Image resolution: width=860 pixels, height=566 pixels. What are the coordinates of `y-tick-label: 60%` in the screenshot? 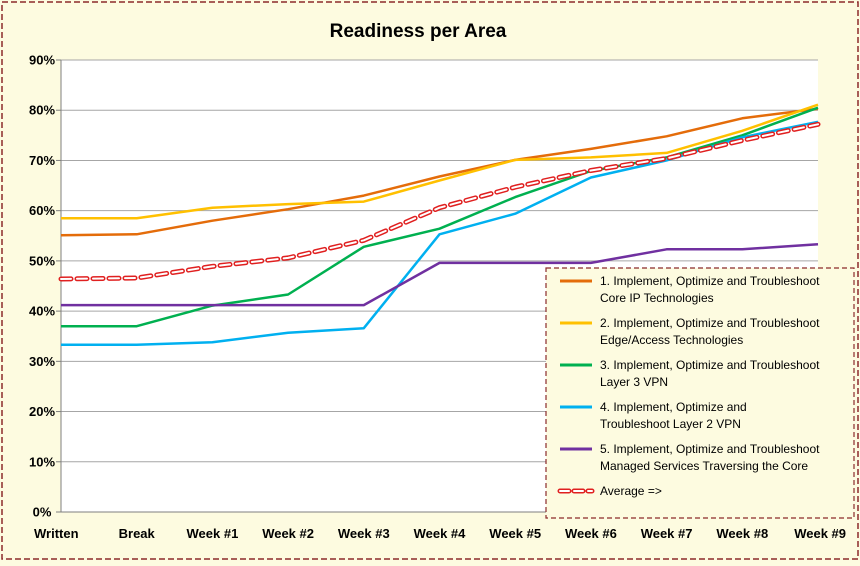 It's located at (42, 210).